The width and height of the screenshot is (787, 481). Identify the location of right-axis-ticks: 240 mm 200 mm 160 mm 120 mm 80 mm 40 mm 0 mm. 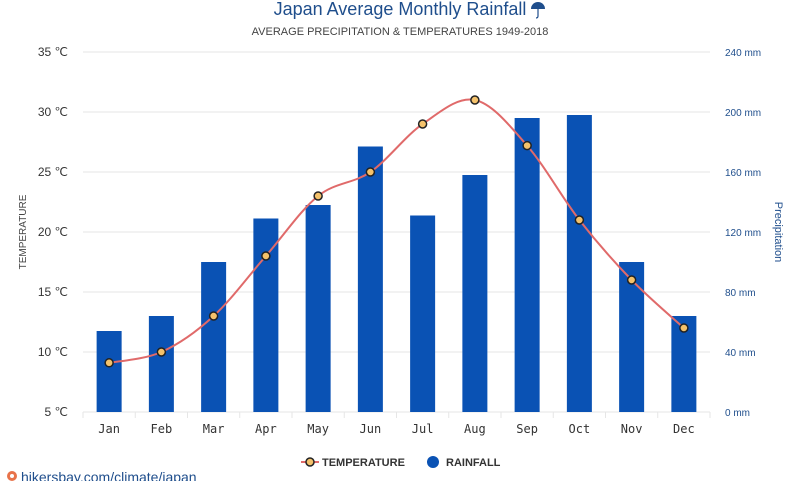
(743, 233).